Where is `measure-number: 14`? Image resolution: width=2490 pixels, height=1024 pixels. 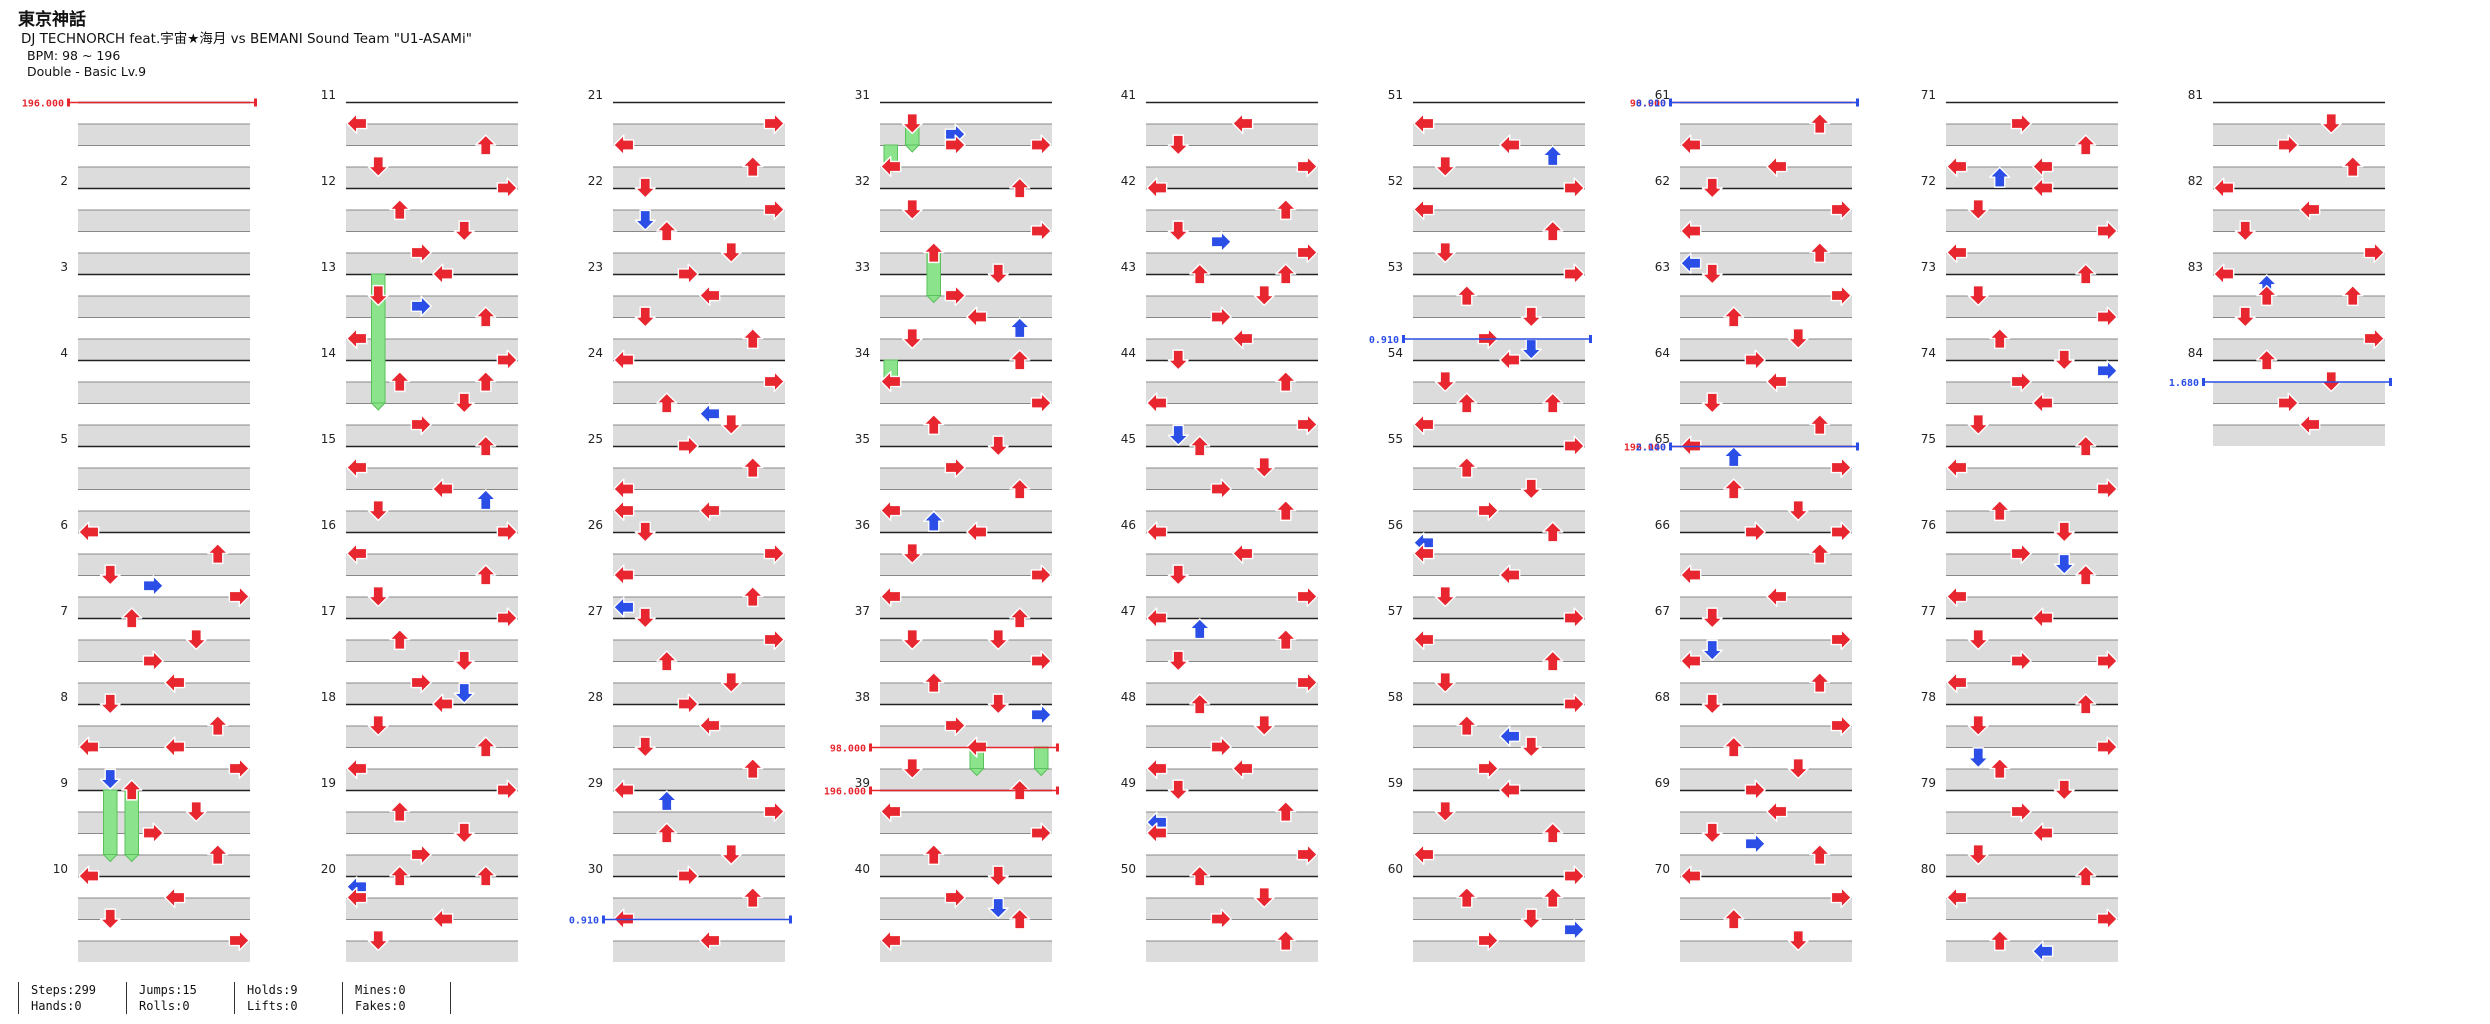
measure-number: 14 is located at coordinates (328, 353).